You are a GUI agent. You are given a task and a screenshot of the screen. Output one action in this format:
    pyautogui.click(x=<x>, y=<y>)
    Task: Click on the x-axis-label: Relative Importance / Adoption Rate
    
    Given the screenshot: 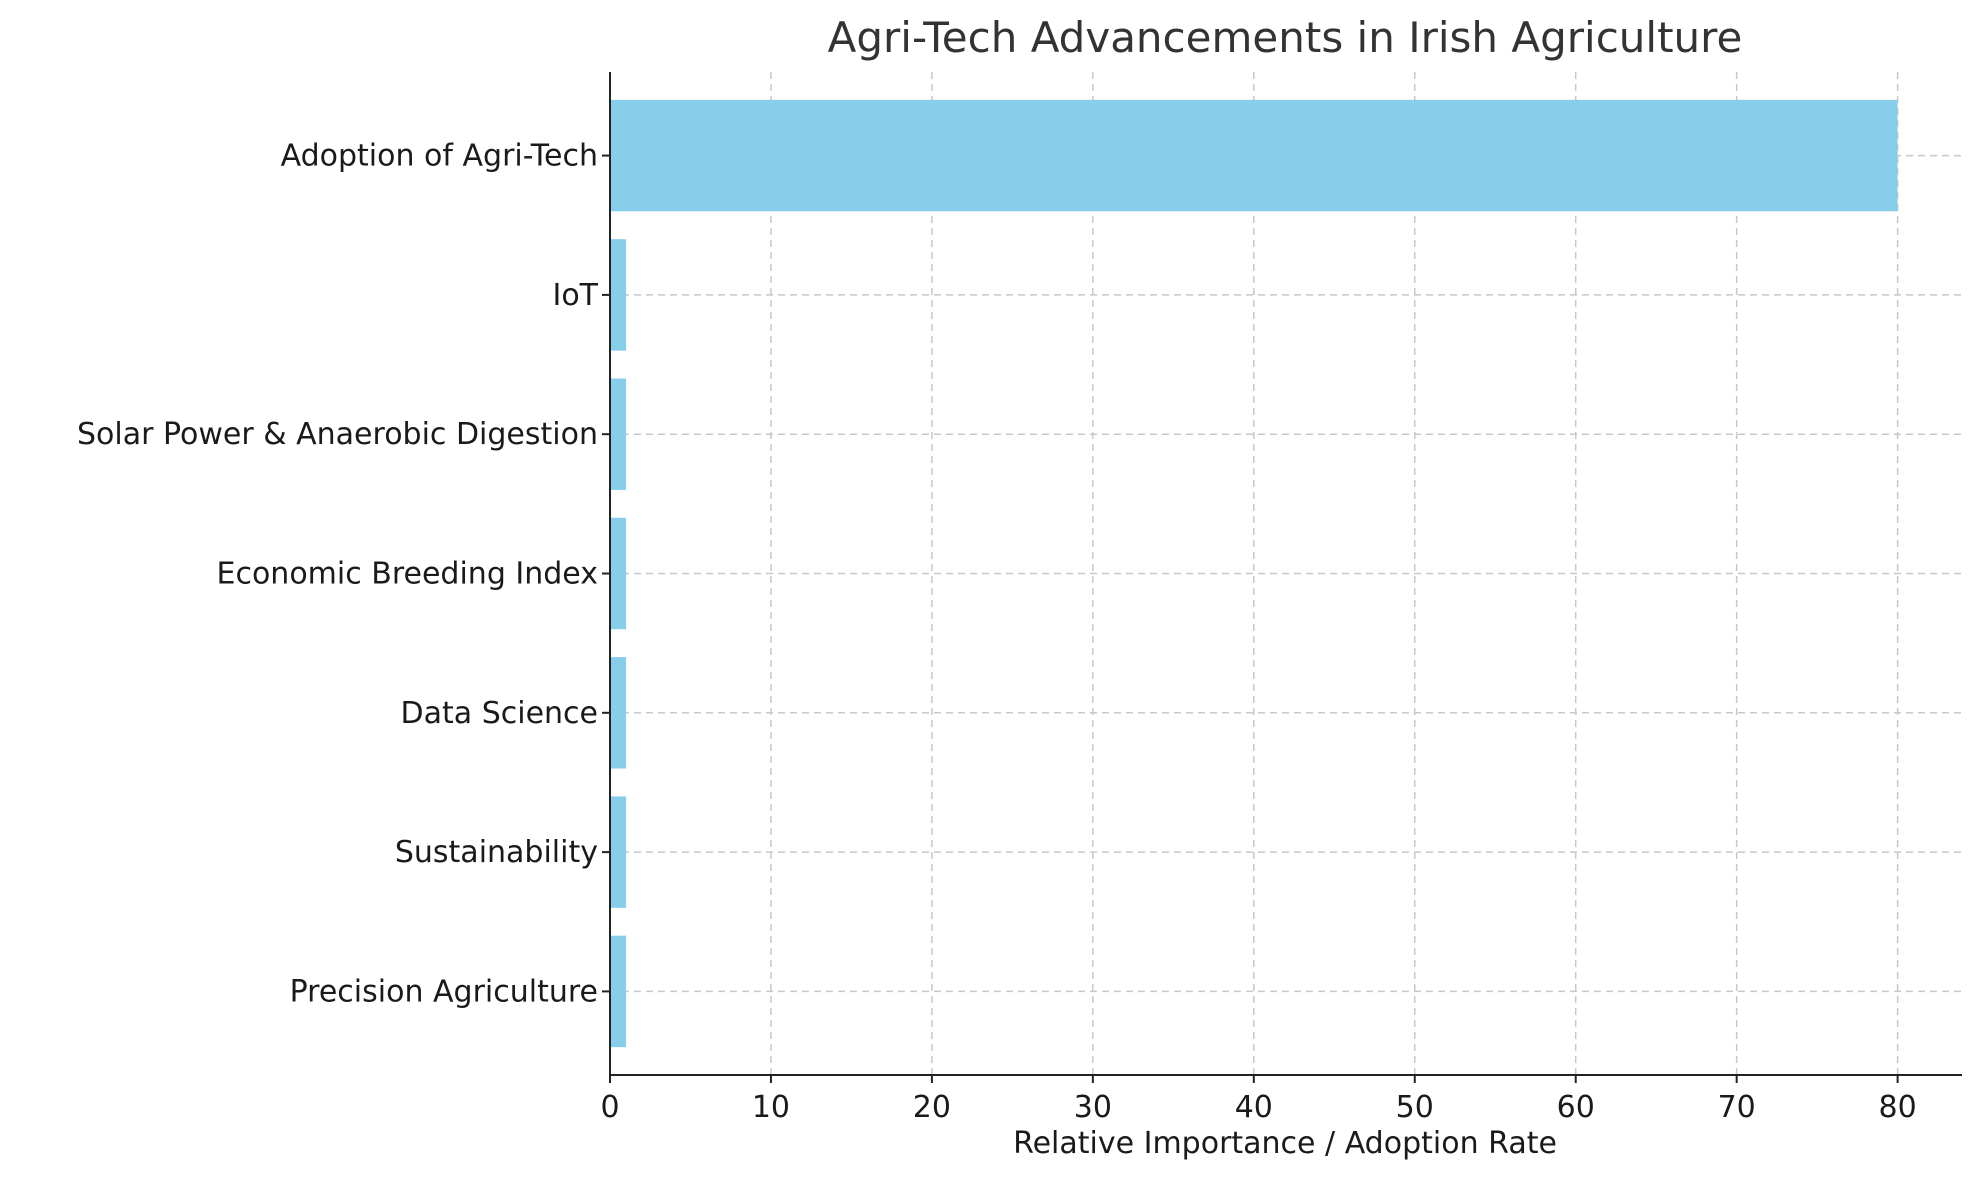 What is the action you would take?
    pyautogui.click(x=1285, y=1143)
    